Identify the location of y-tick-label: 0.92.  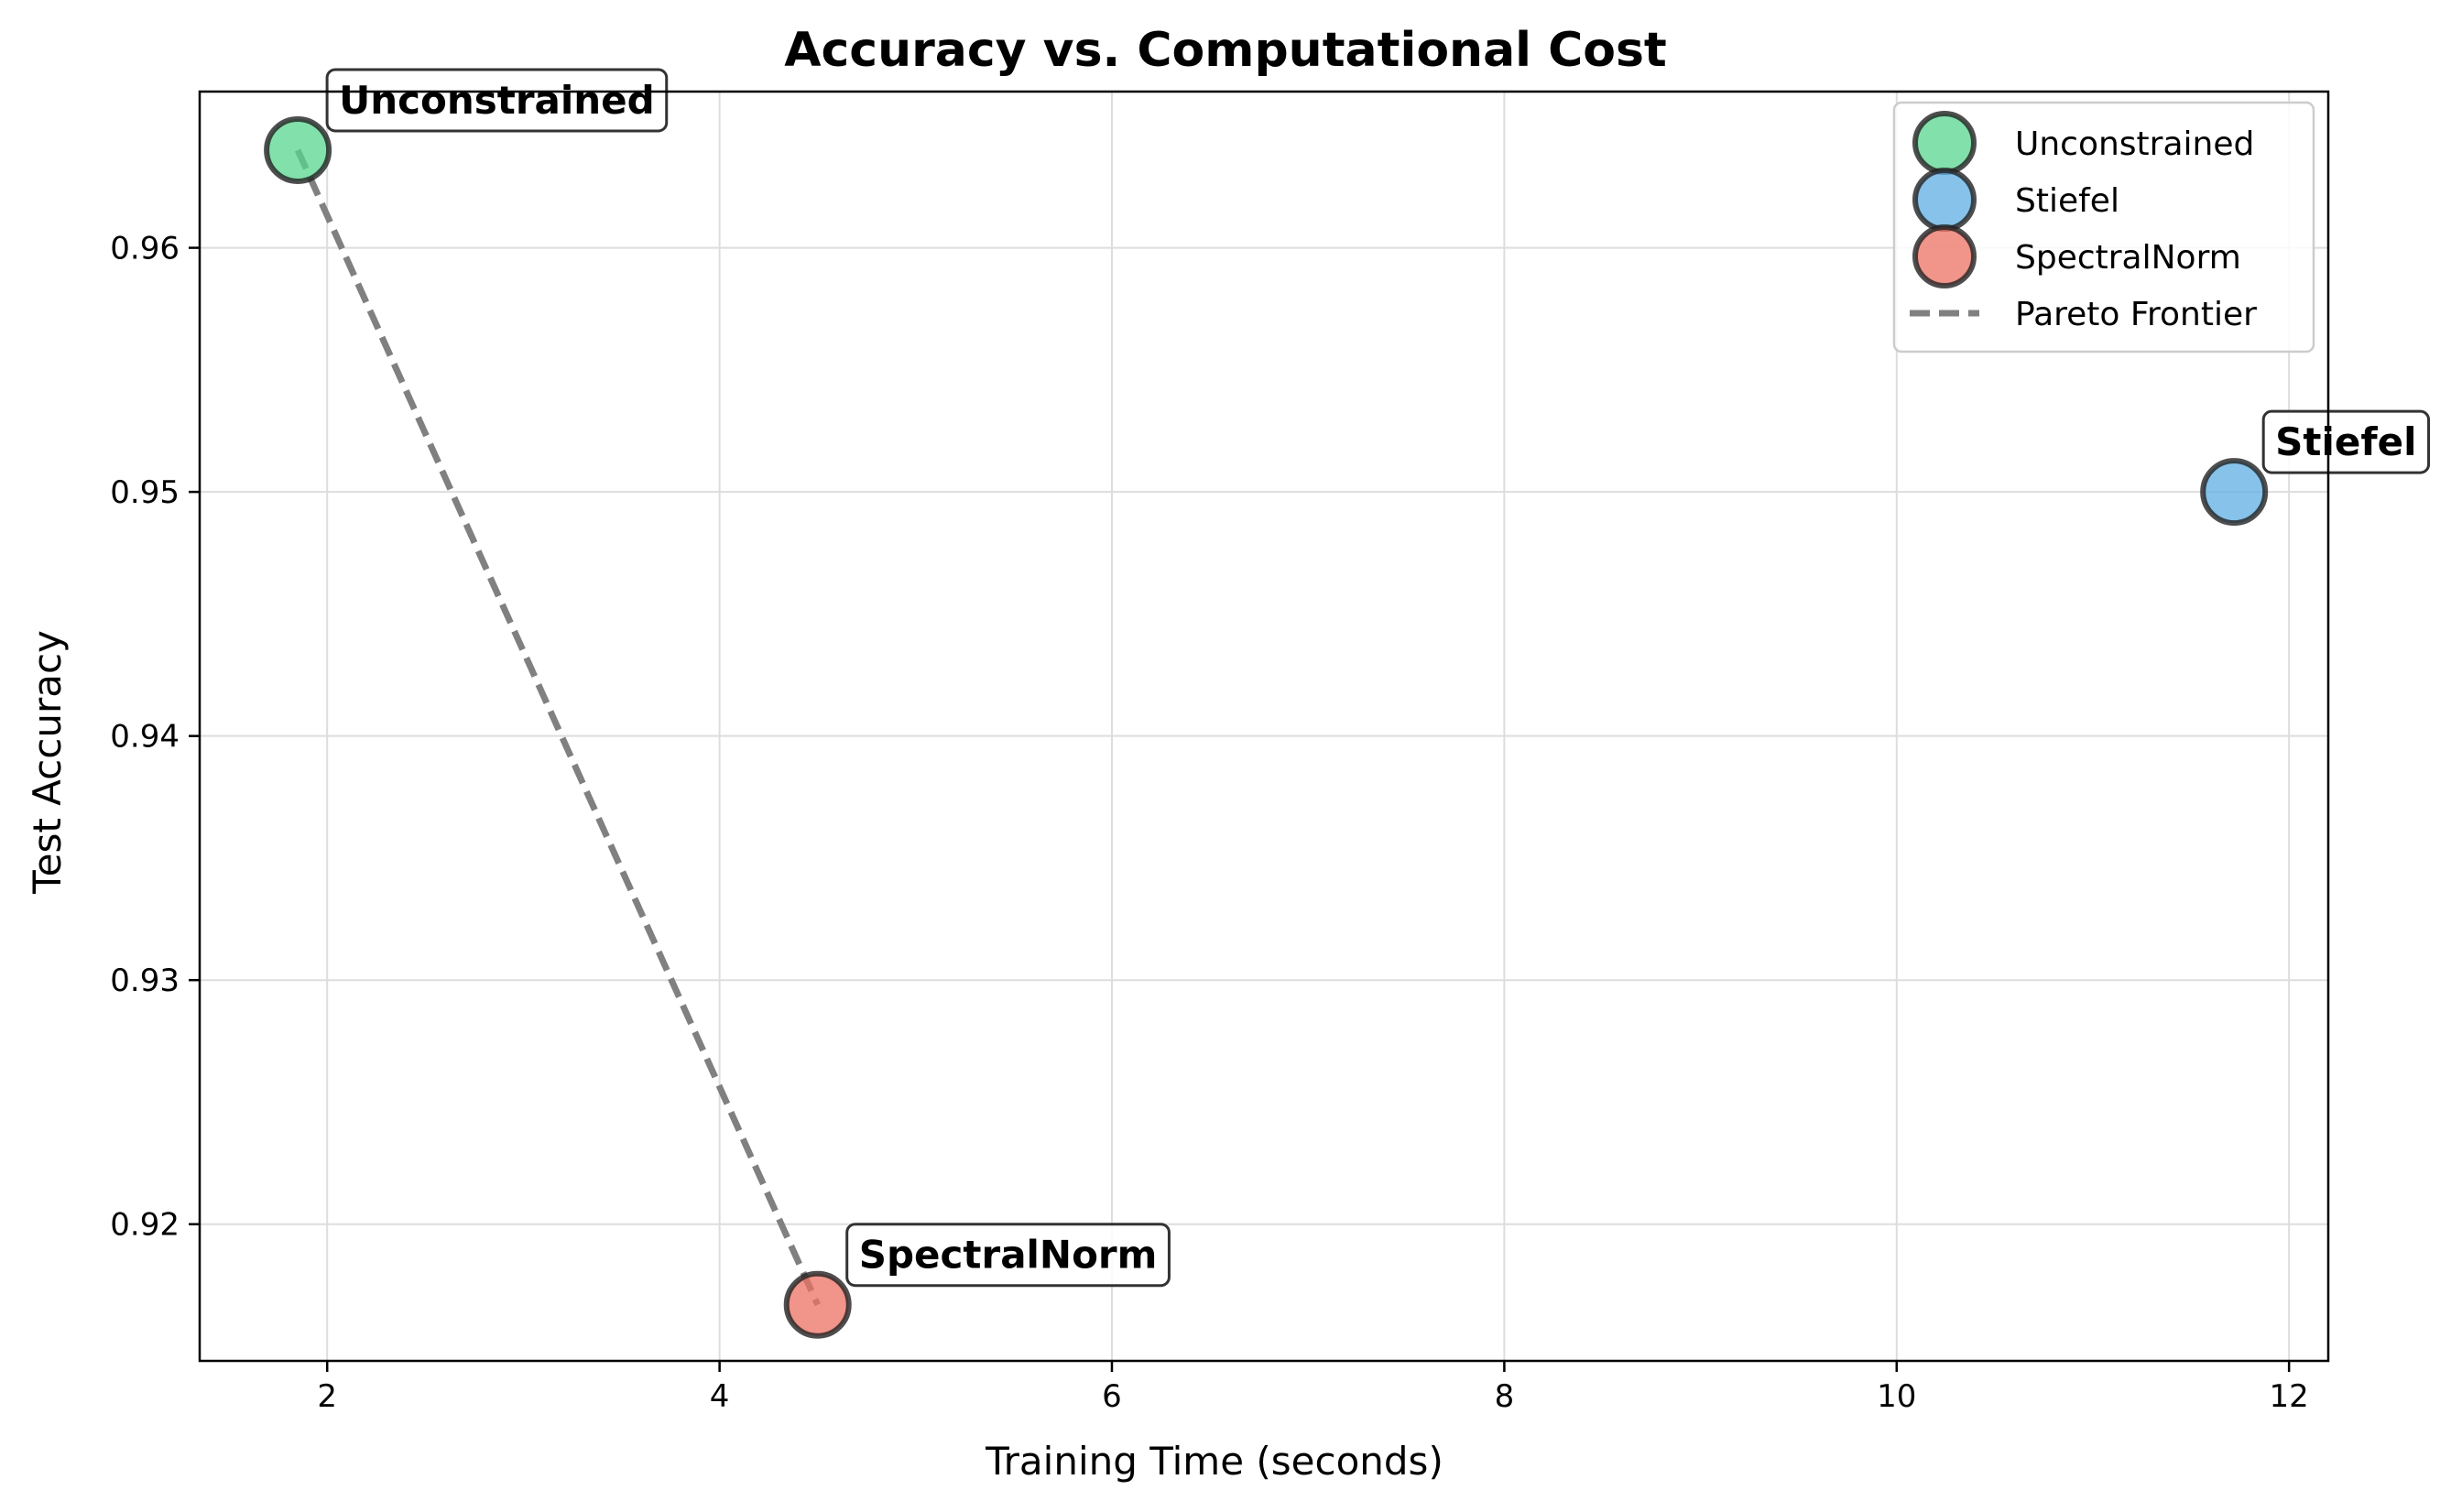
(145, 1225).